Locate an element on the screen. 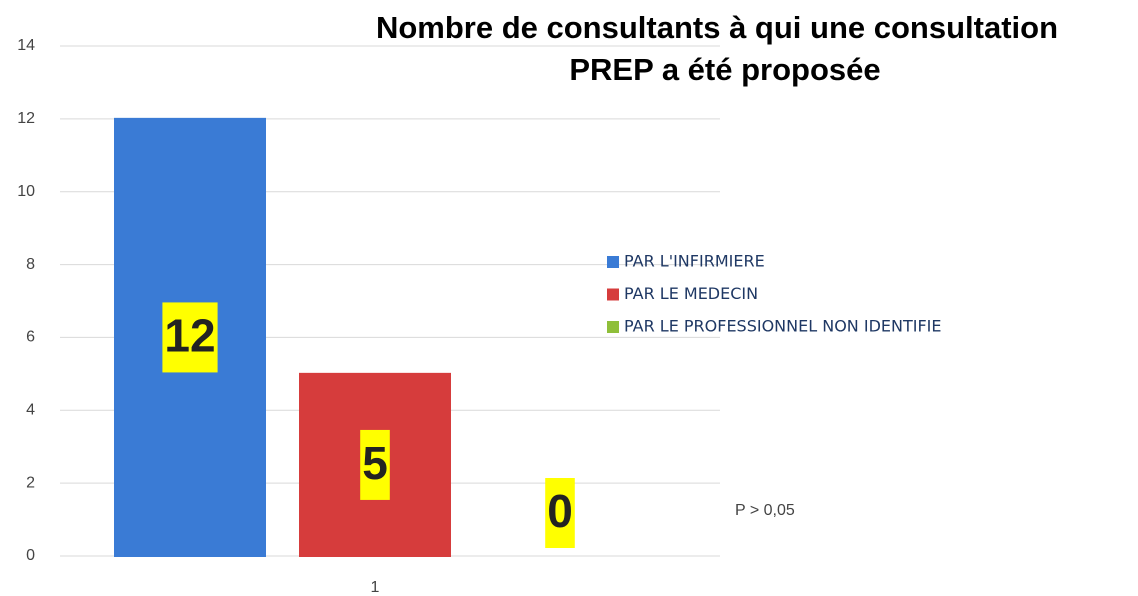 The width and height of the screenshot is (1138, 596). title-line: PREP a été proposée is located at coordinates (724, 69).